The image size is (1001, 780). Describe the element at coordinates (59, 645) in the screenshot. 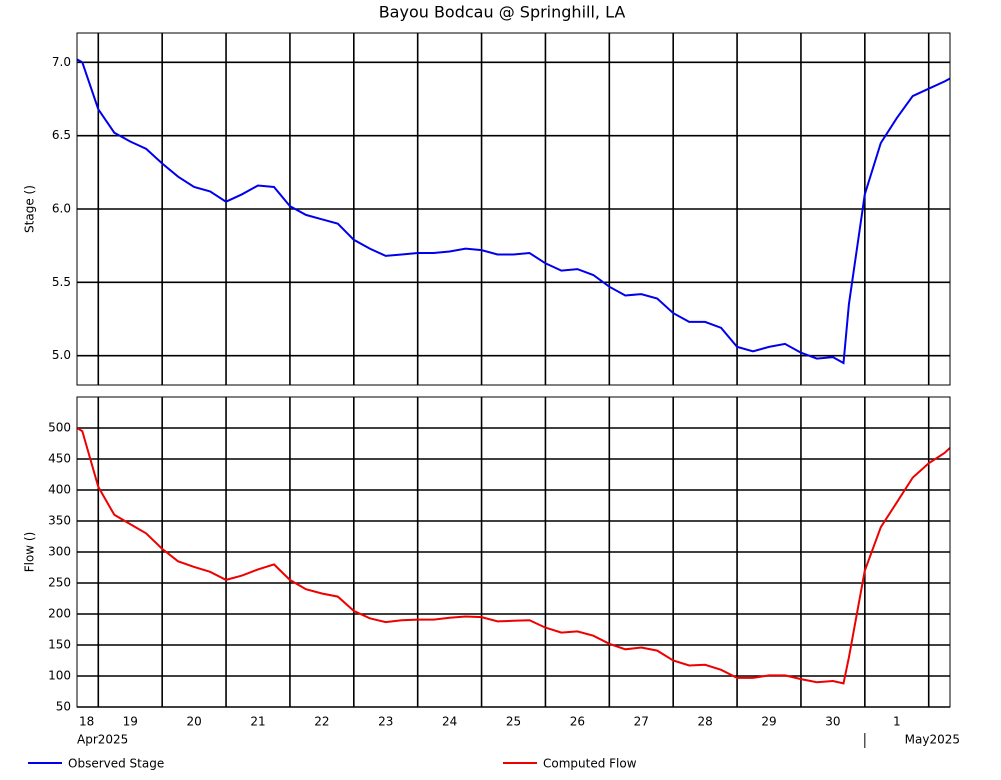

I see `y-tick-label: 150` at that location.